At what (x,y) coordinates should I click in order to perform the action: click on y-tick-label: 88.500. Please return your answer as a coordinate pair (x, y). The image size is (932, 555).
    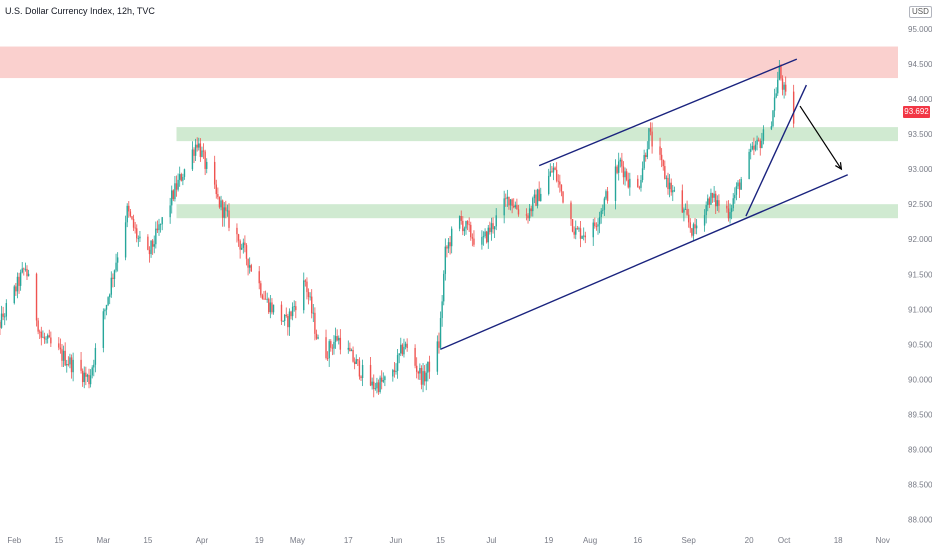
    Looking at the image, I should click on (920, 484).